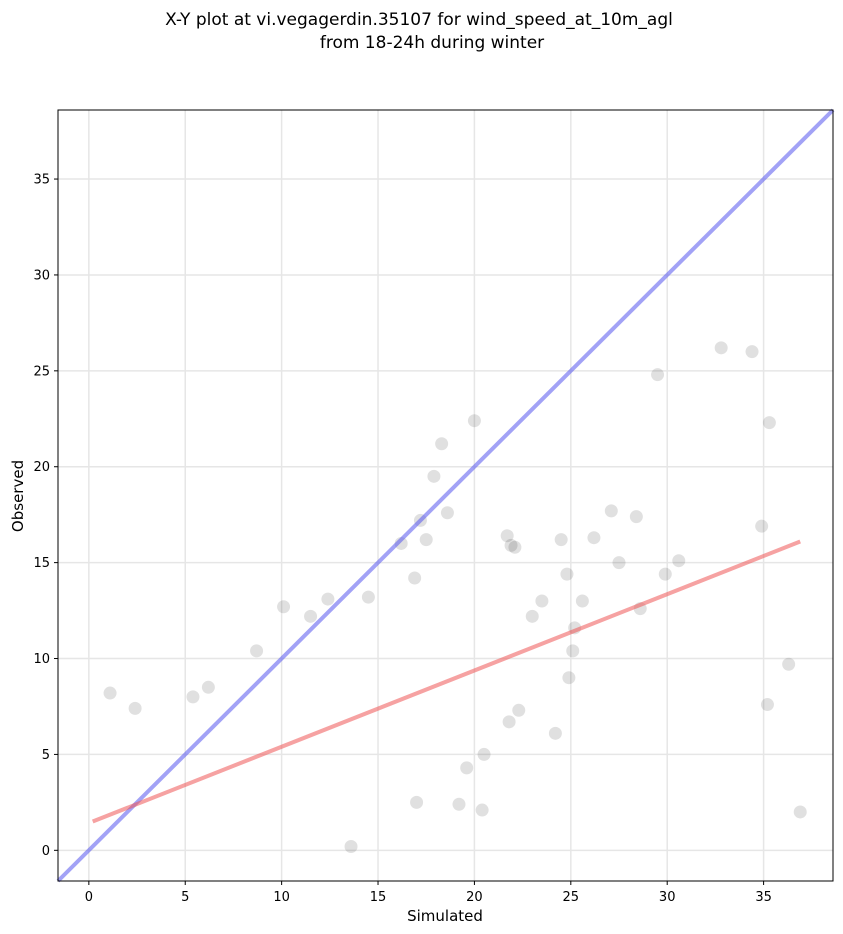  What do you see at coordinates (46, 755) in the screenshot?
I see `y-tick-label: 5` at bounding box center [46, 755].